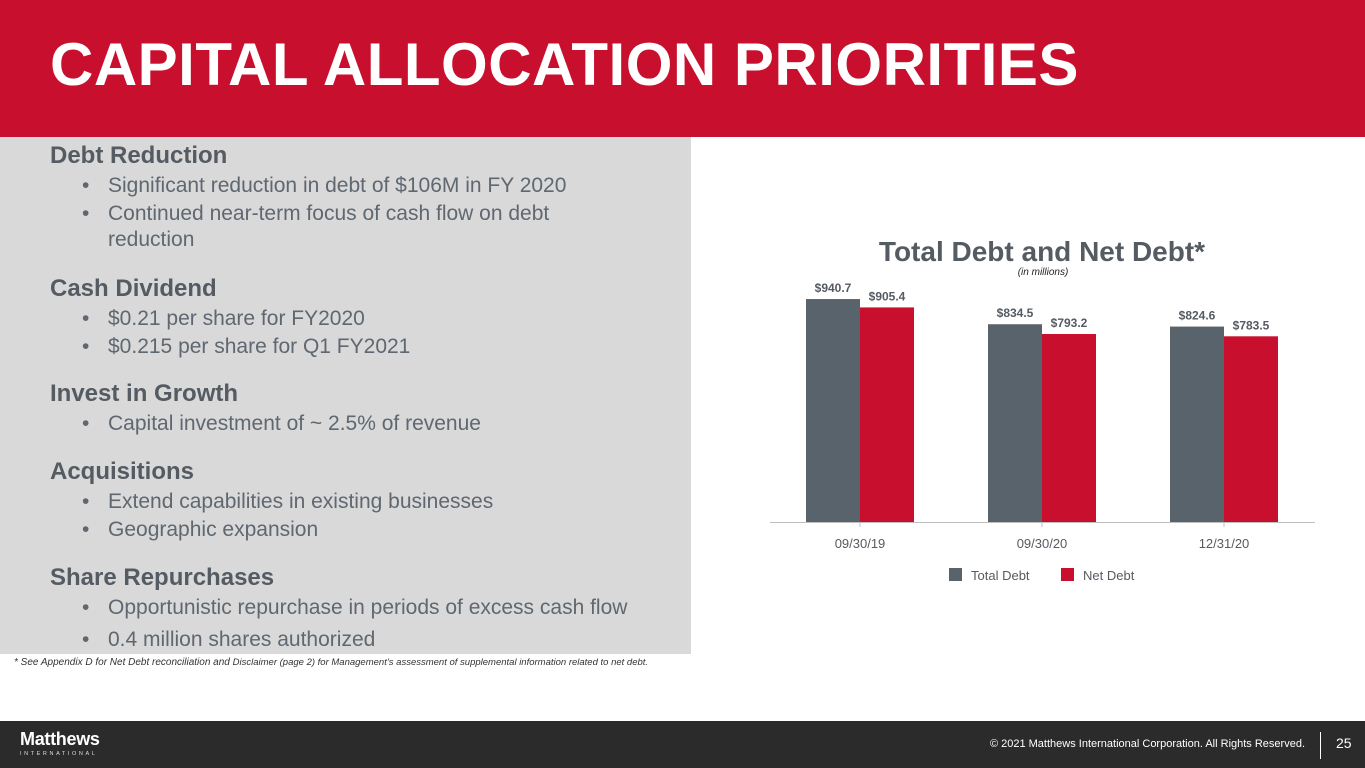  I want to click on x-tick-label: 09/30/20, so click(1042, 543).